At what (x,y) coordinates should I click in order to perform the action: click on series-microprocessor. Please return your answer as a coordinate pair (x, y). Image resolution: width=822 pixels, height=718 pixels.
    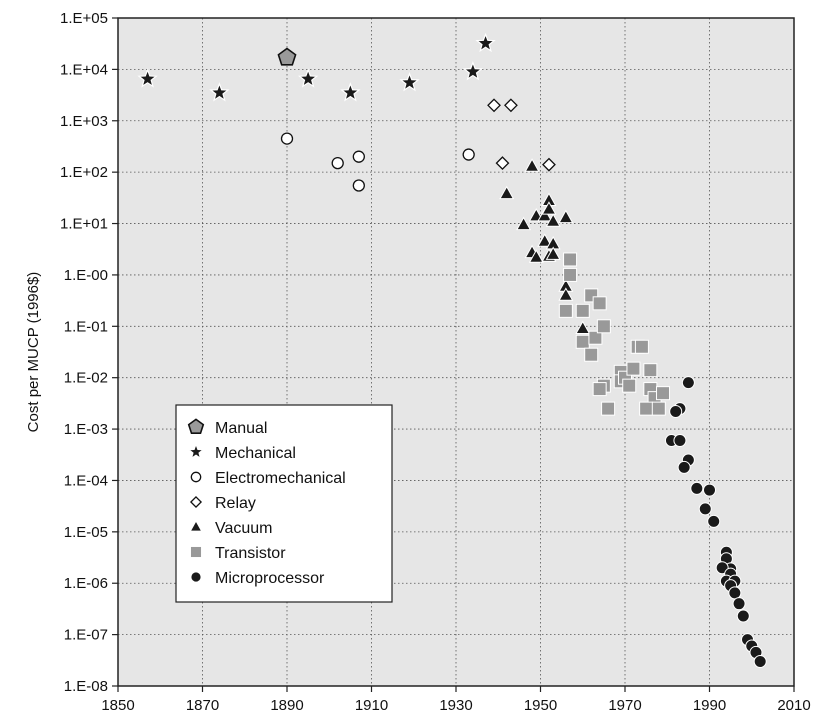
    Looking at the image, I should click on (715, 522).